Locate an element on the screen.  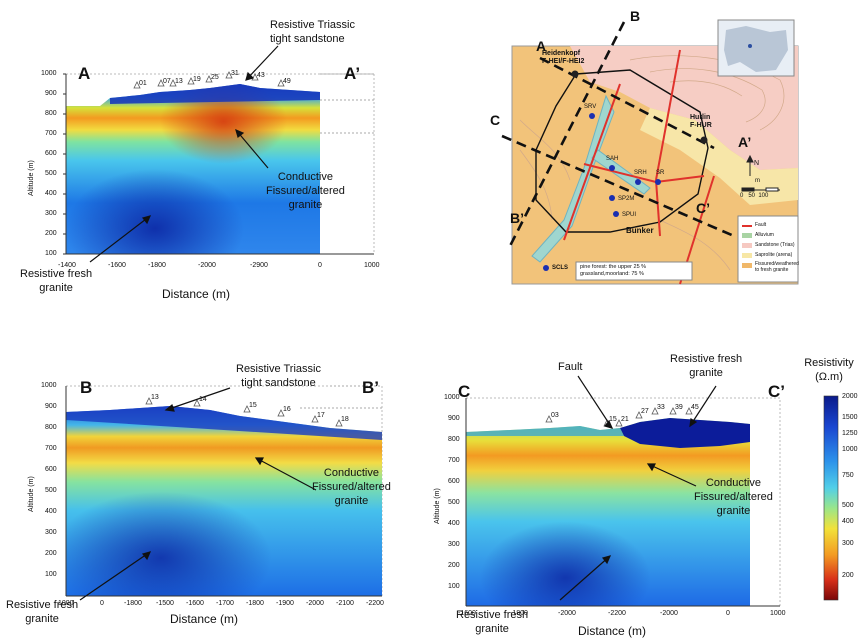
station-spui: SPUI is located at coordinates (629, 215).